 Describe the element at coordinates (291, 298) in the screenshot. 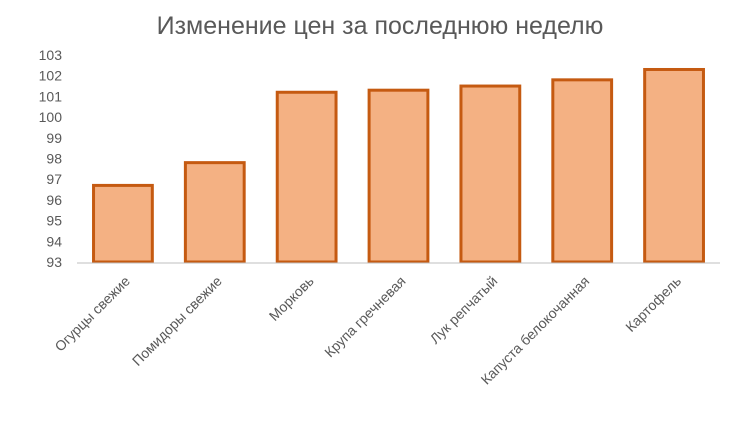

I see `x-category-label: Морковь` at that location.